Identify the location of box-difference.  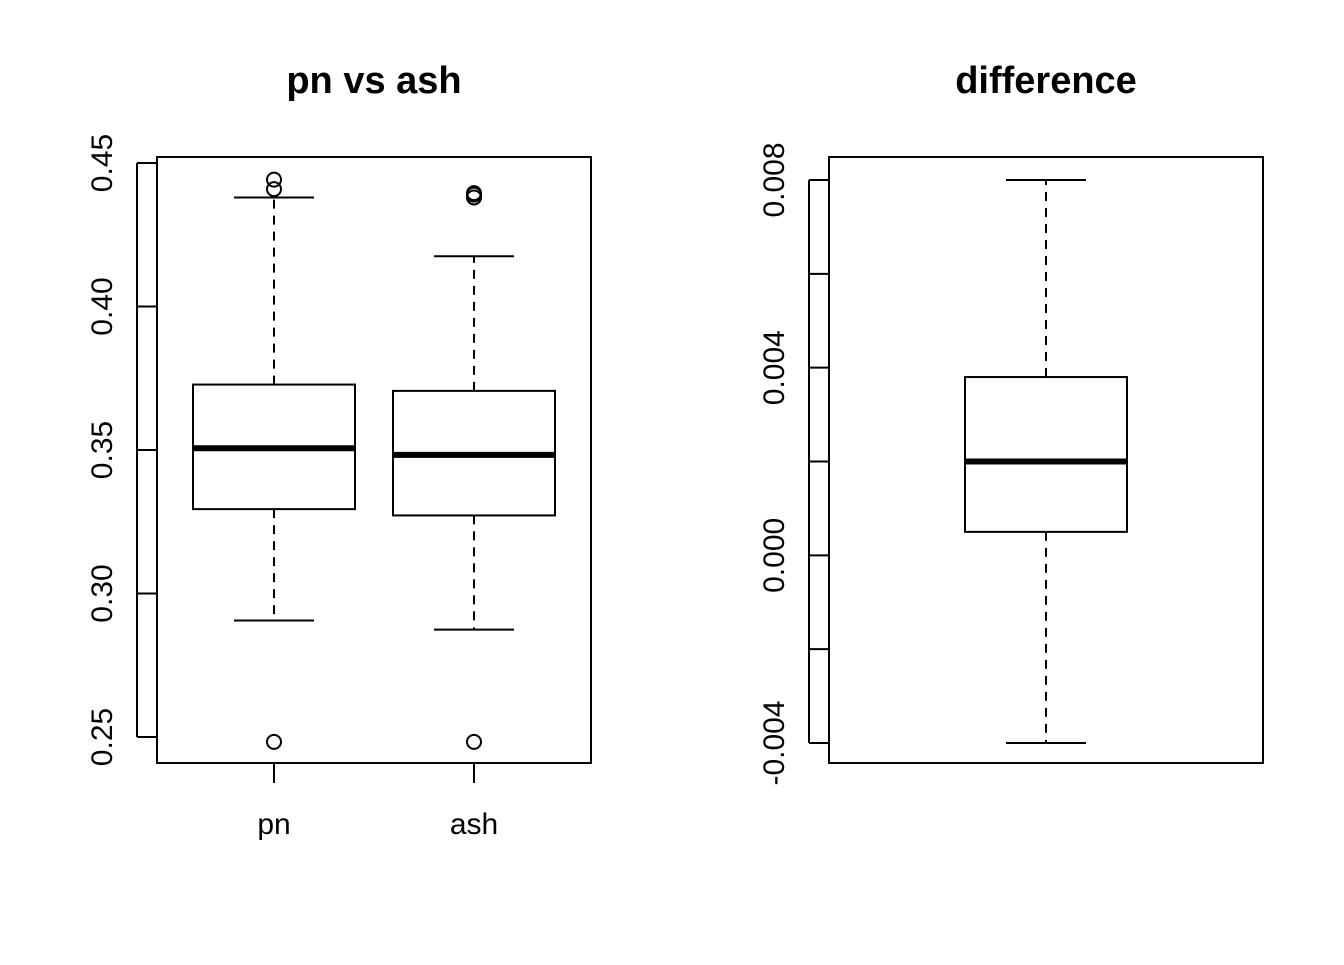
(1046, 461).